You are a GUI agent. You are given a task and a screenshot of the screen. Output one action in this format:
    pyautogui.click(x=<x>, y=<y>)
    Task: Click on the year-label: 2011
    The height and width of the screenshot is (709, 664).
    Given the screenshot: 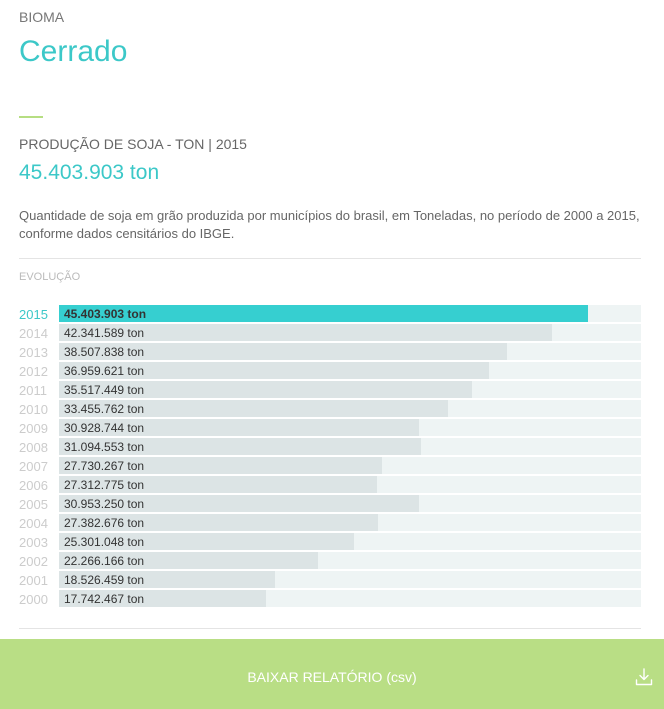 What is the action you would take?
    pyautogui.click(x=33, y=390)
    